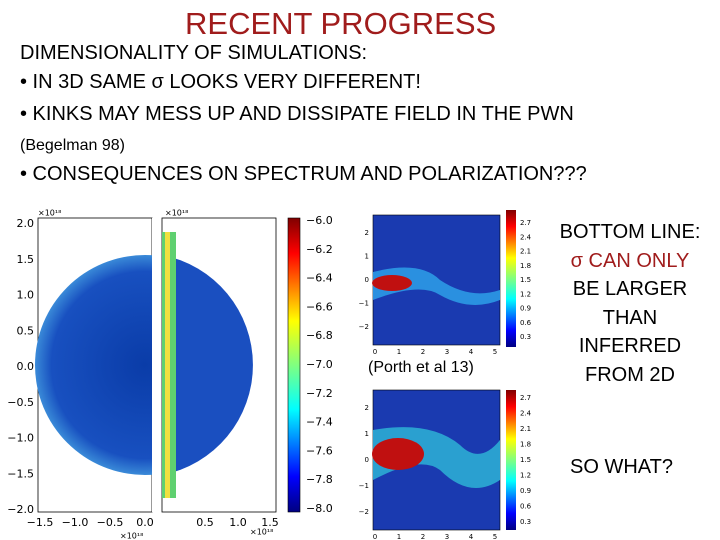 The width and height of the screenshot is (720, 540). Describe the element at coordinates (26, 223) in the screenshot. I see `tick-label: 2.0` at that location.